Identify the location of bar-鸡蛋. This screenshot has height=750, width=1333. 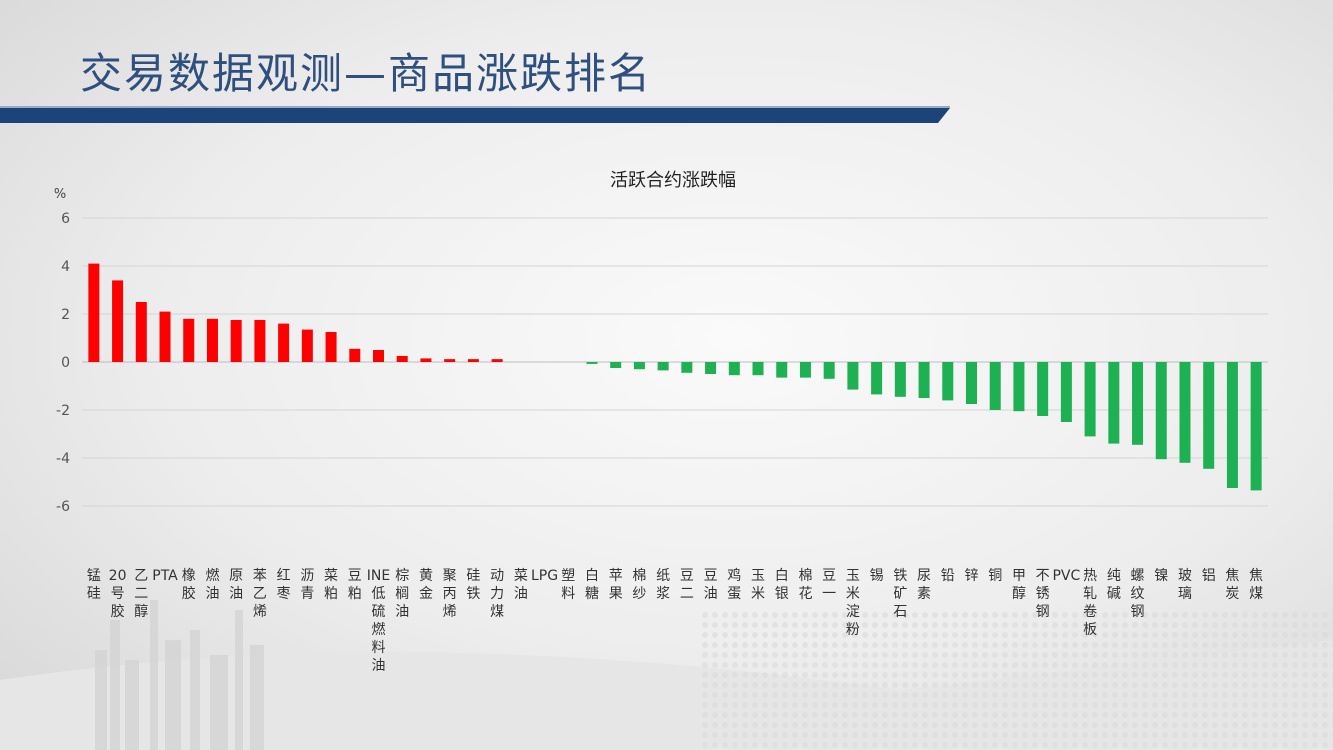
(734, 369).